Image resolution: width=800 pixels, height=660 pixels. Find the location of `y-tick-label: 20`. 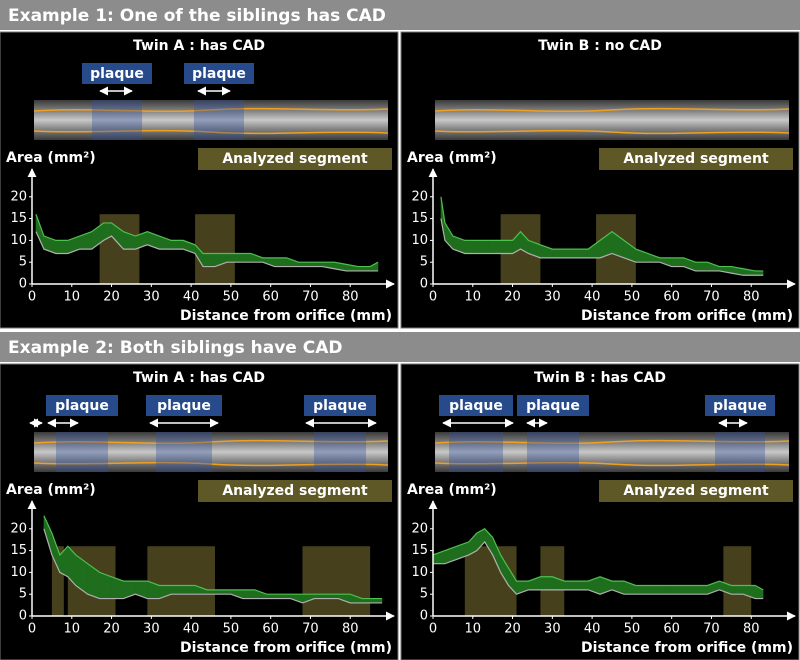

y-tick-label: 20 is located at coordinates (419, 196).